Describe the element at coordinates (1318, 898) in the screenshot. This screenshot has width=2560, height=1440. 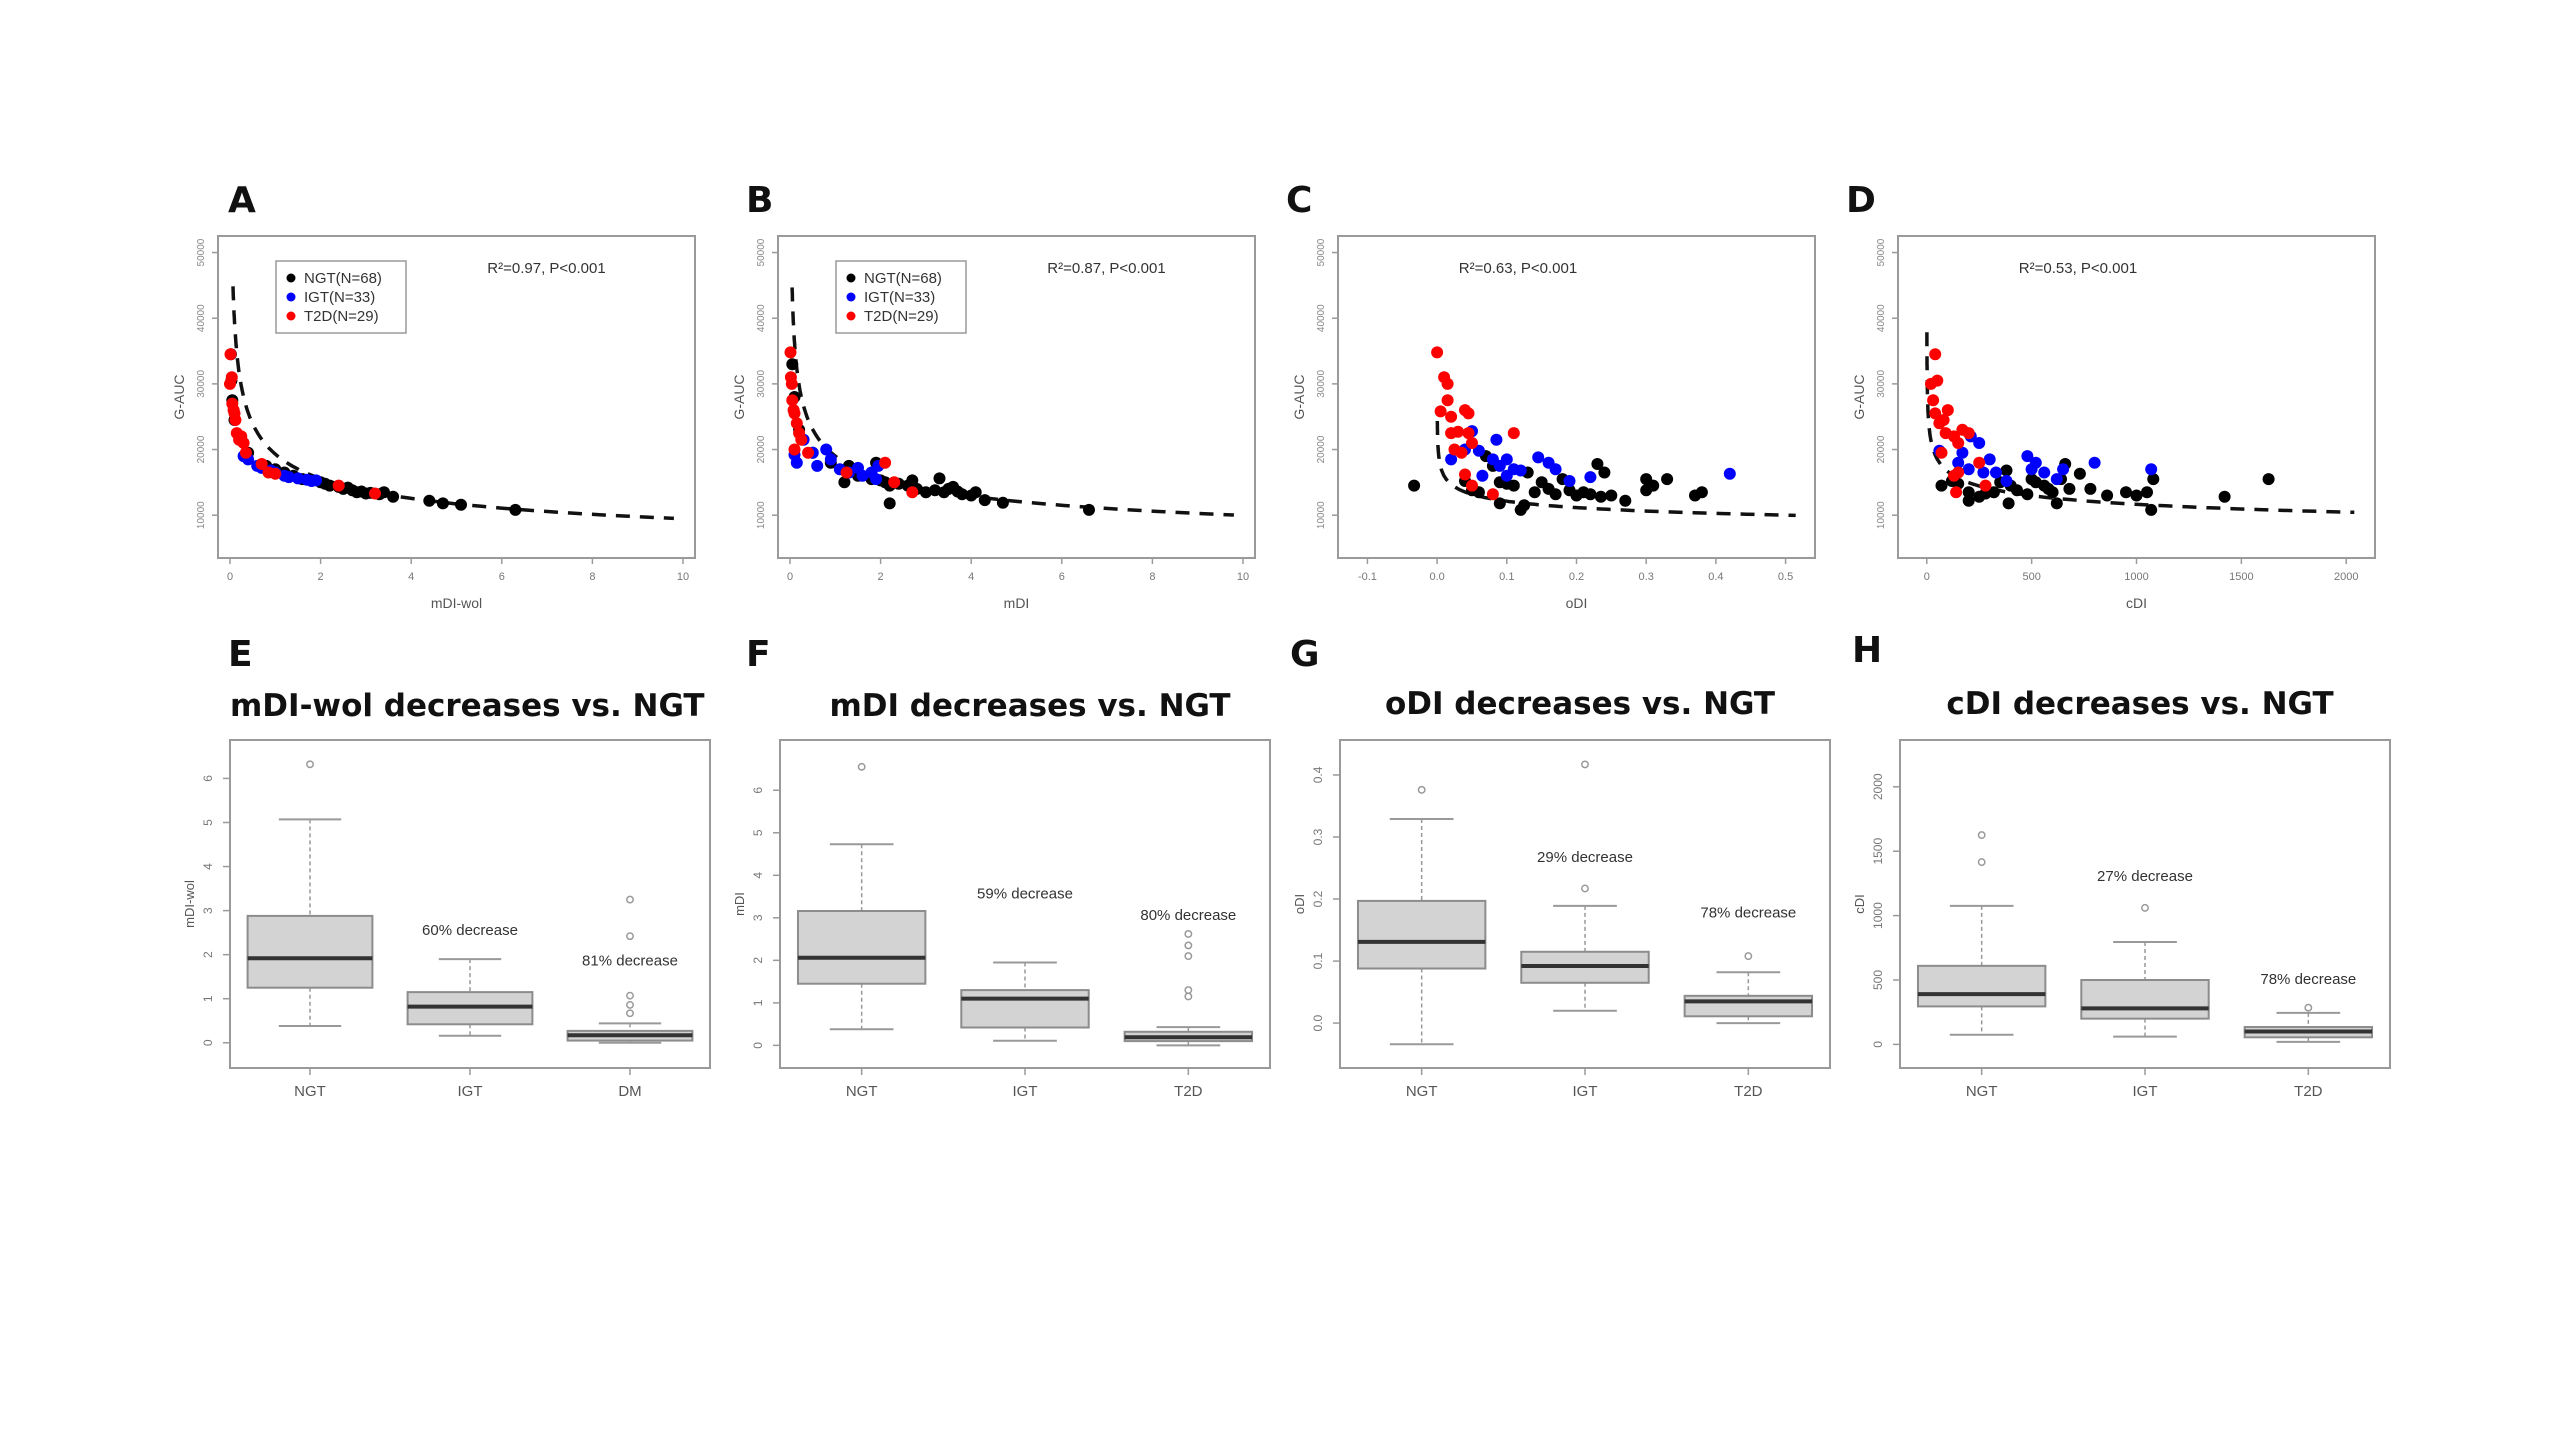
I see `y-tick-label: 0.2` at that location.